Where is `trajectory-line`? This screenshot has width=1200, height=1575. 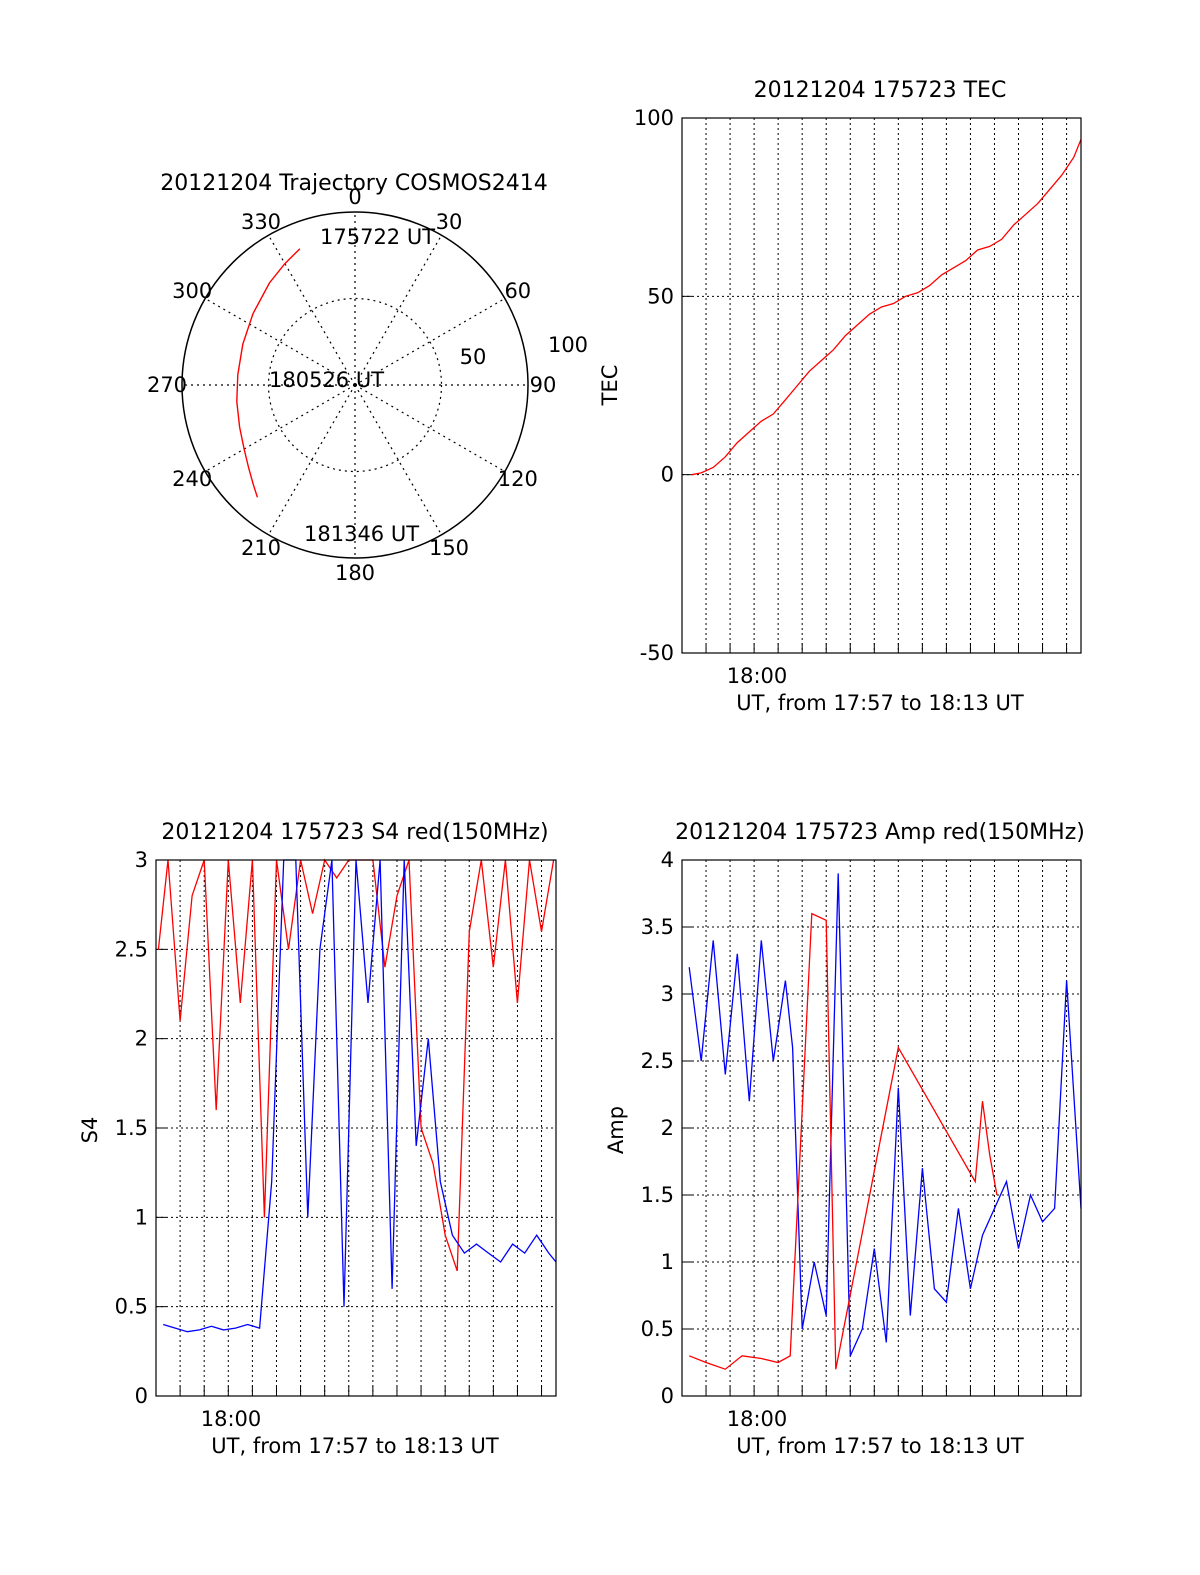 trajectory-line is located at coordinates (268, 373).